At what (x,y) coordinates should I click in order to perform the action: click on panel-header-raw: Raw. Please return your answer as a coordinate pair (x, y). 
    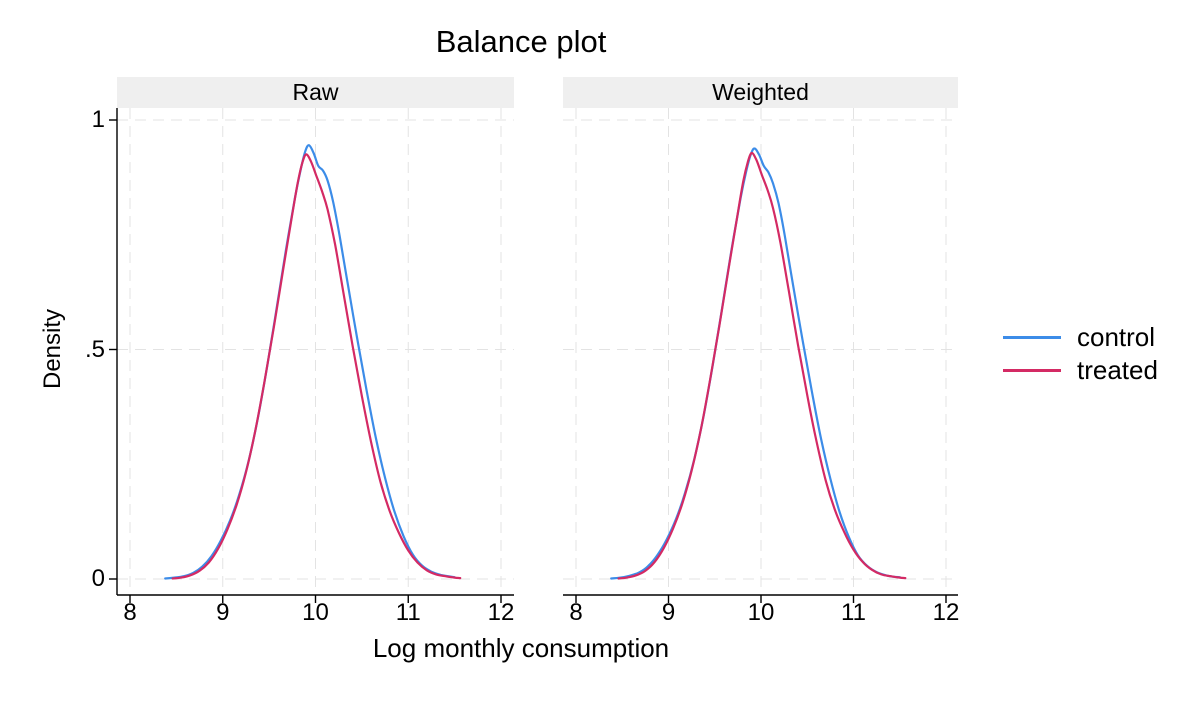
    Looking at the image, I should click on (315, 92).